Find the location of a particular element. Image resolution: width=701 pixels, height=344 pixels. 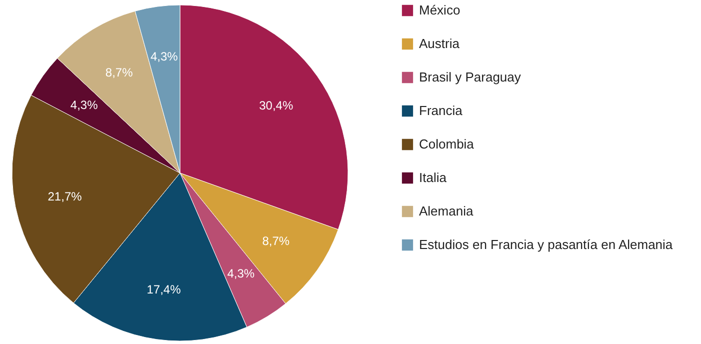

data-label: 17,4% is located at coordinates (164, 289).